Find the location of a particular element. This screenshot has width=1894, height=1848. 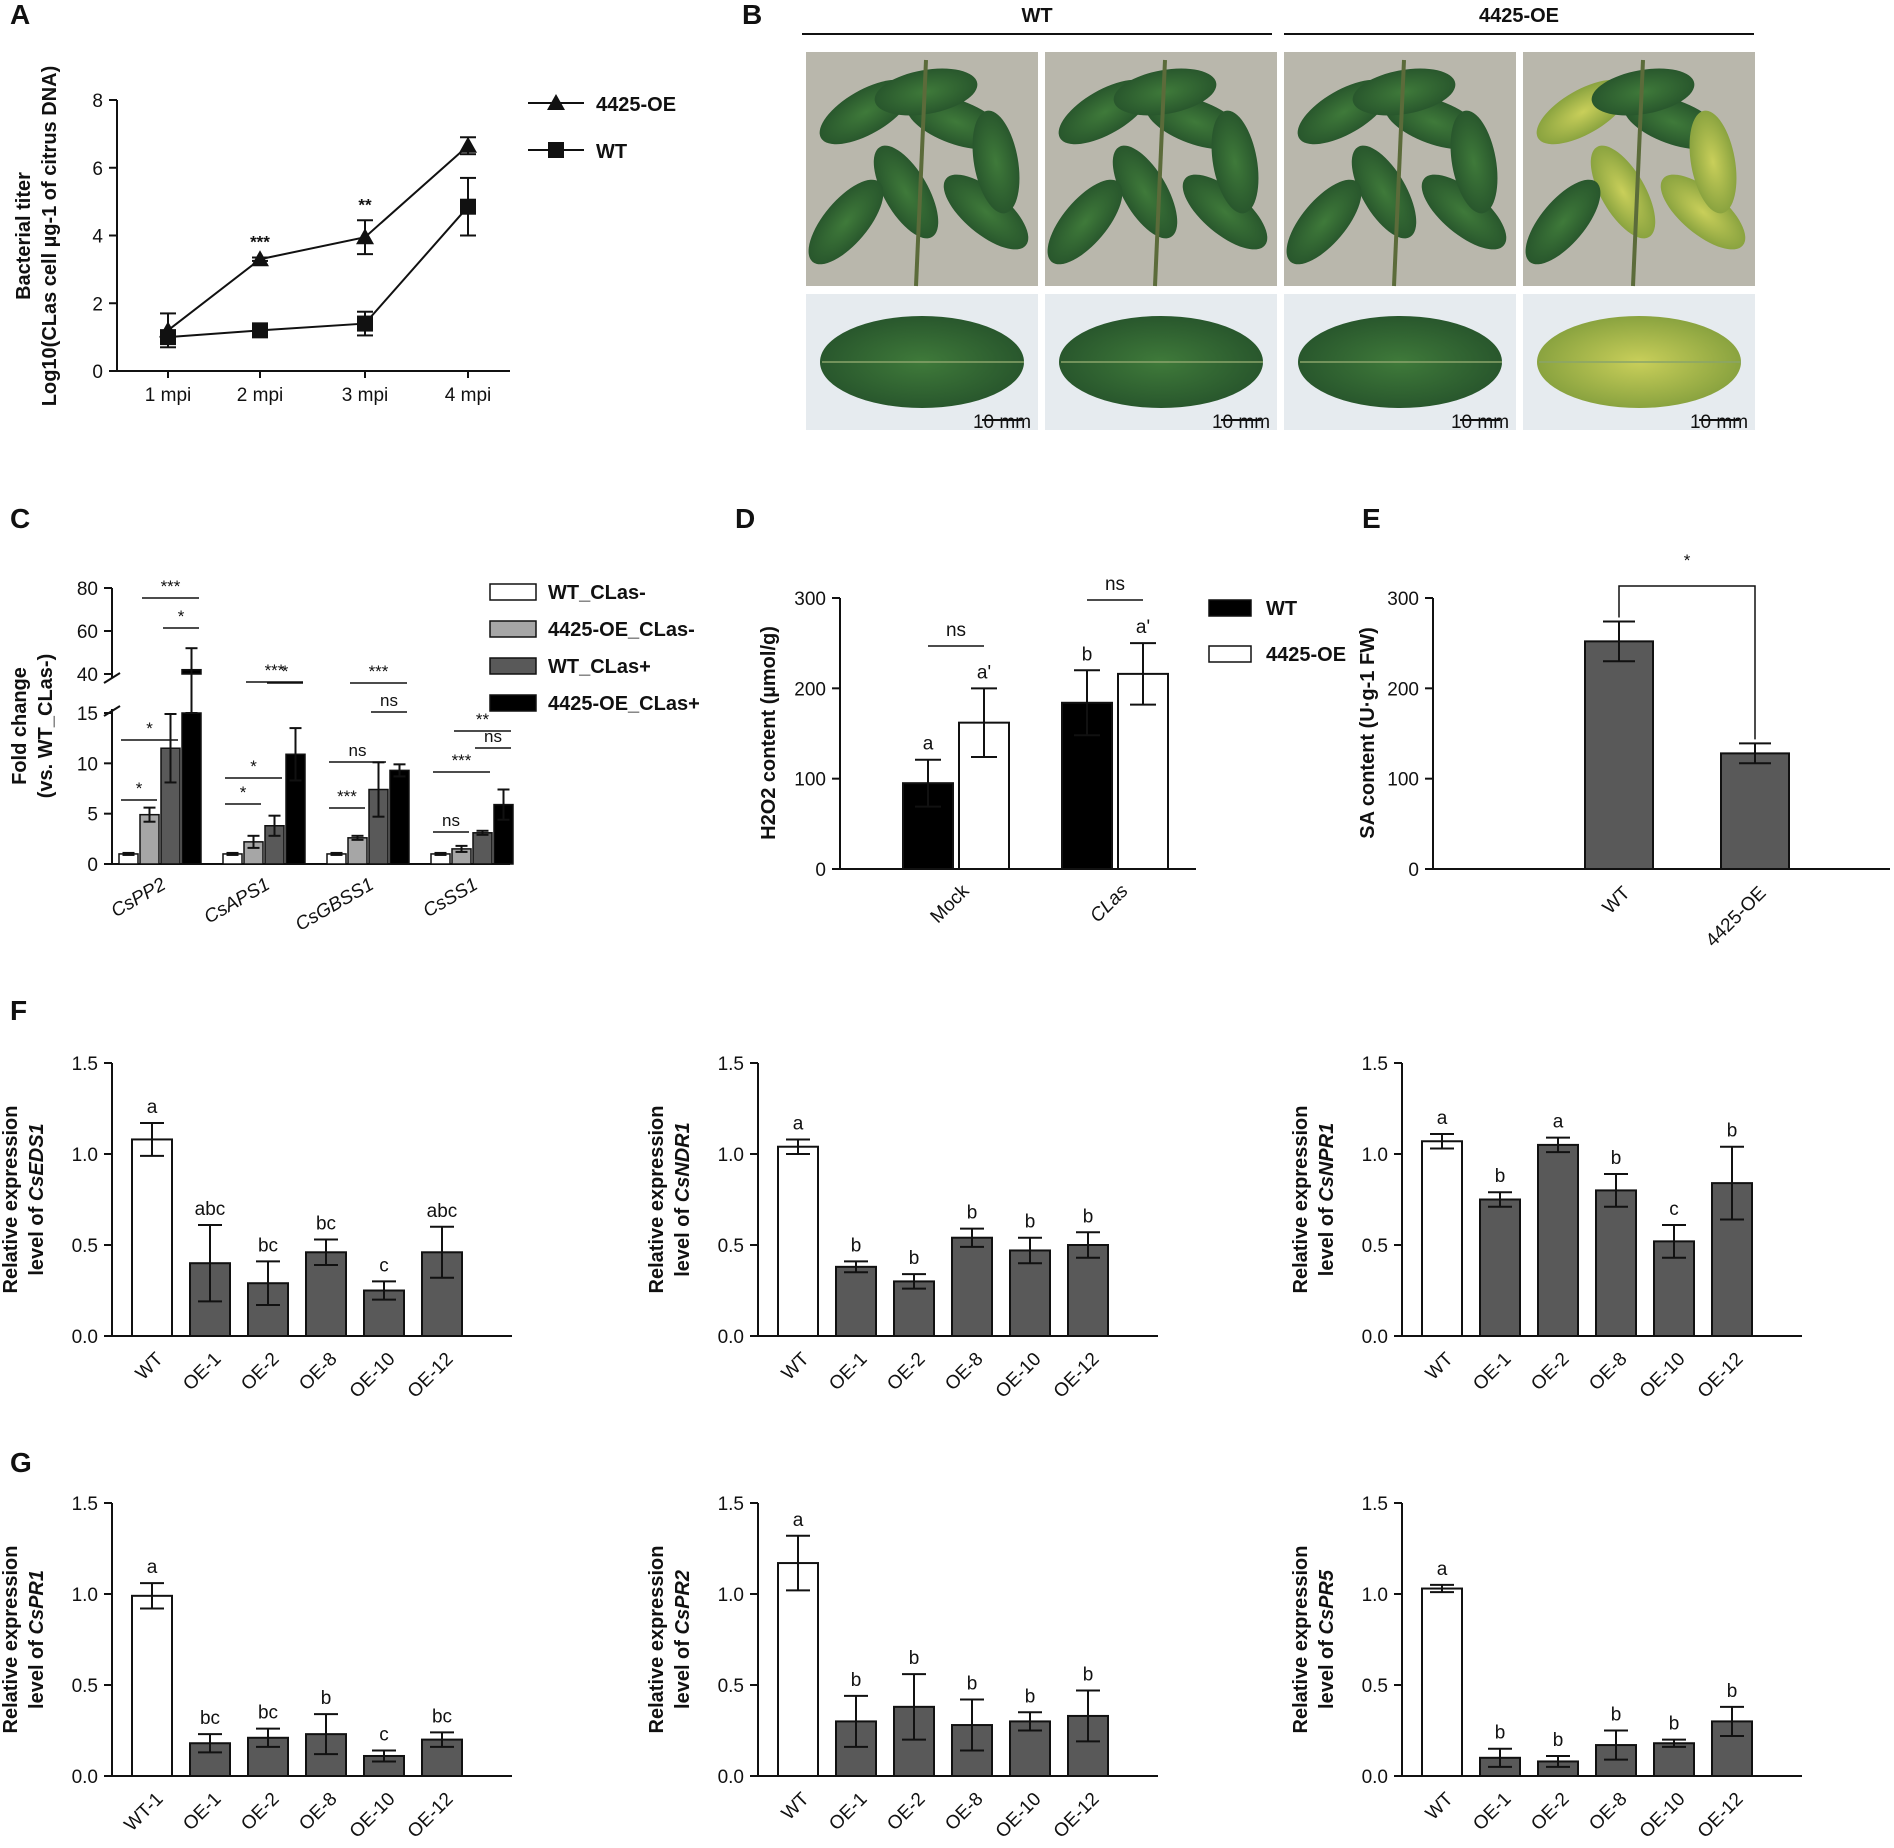

y-tick-label: 0.0 is located at coordinates (1375, 1337).